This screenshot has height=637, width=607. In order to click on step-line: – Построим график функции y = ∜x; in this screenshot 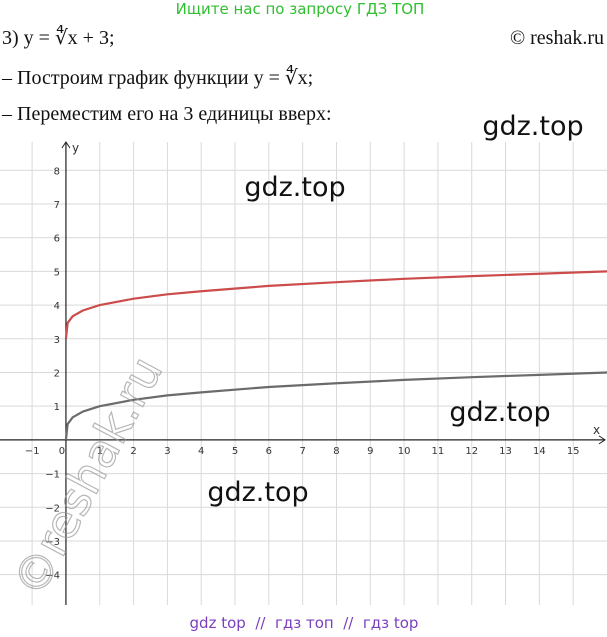, I will do `click(157, 77)`.